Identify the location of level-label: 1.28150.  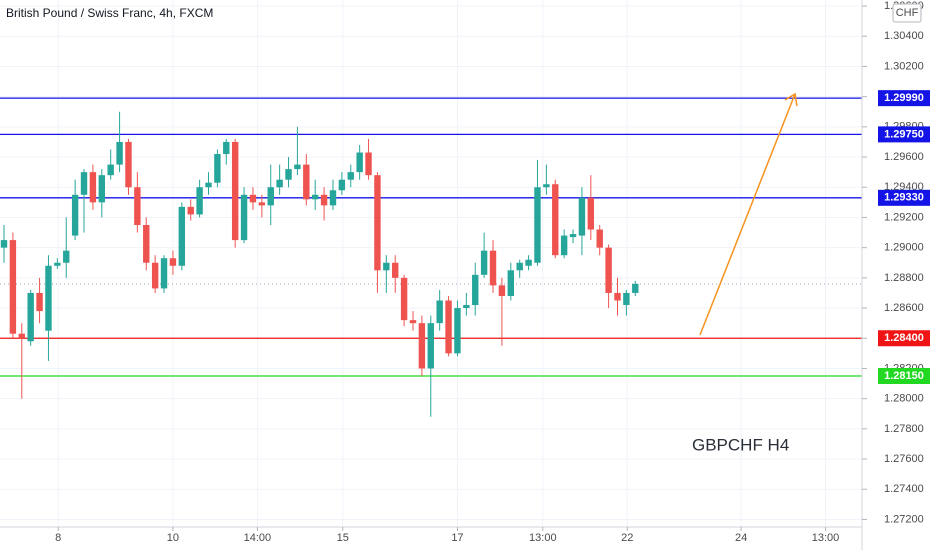
(904, 376).